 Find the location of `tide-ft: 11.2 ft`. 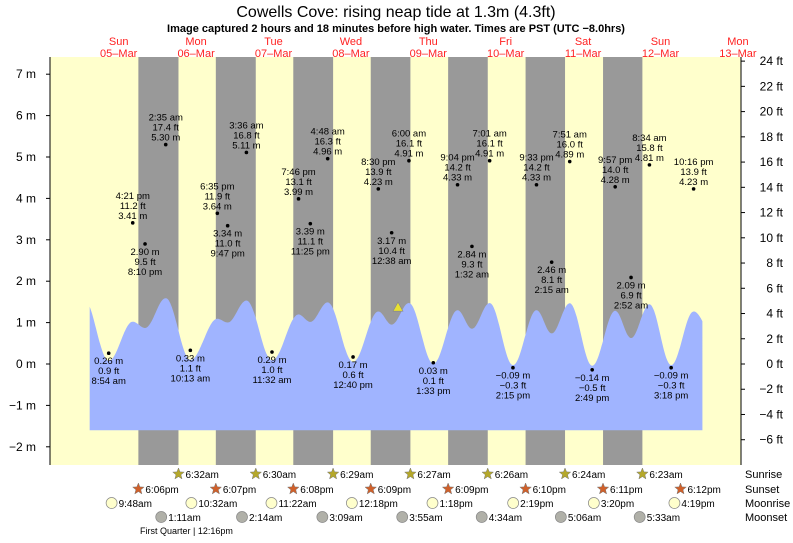

tide-ft: 11.2 ft is located at coordinates (133, 206).